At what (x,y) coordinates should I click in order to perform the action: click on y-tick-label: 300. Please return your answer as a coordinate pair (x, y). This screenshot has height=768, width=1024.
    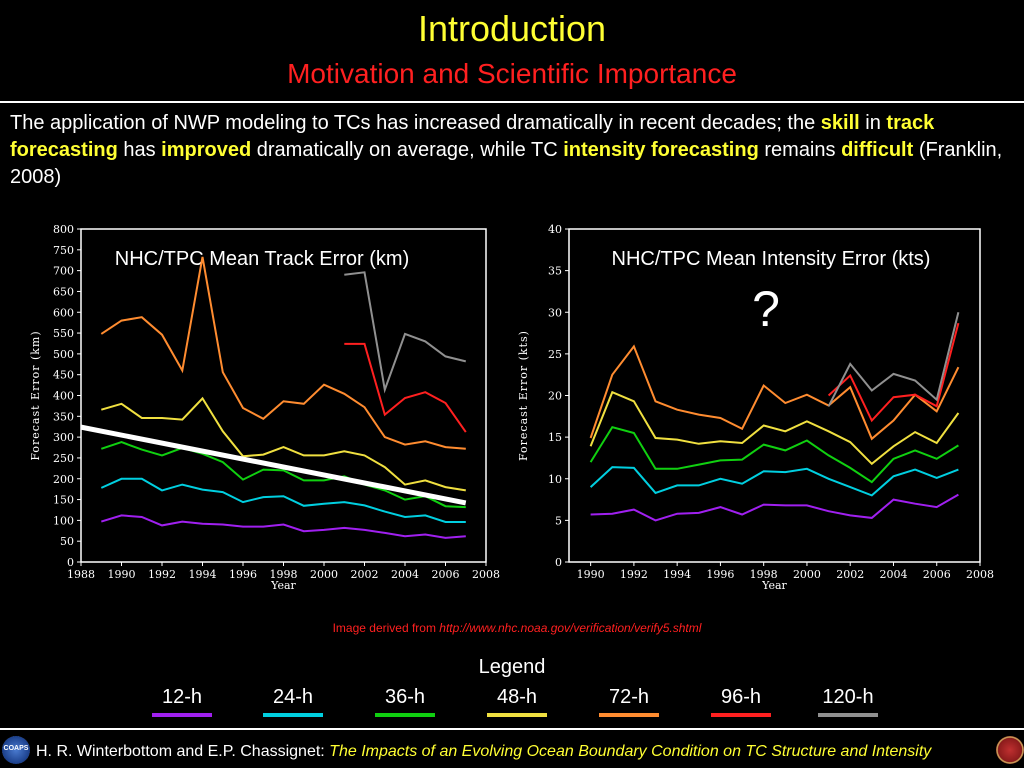
    Looking at the image, I should click on (63, 437).